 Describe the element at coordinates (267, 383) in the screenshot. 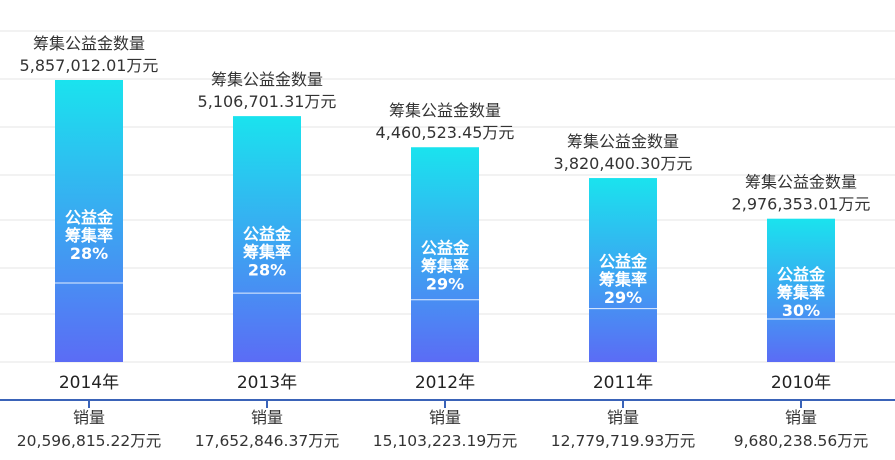

I see `category-label: 2013年` at that location.